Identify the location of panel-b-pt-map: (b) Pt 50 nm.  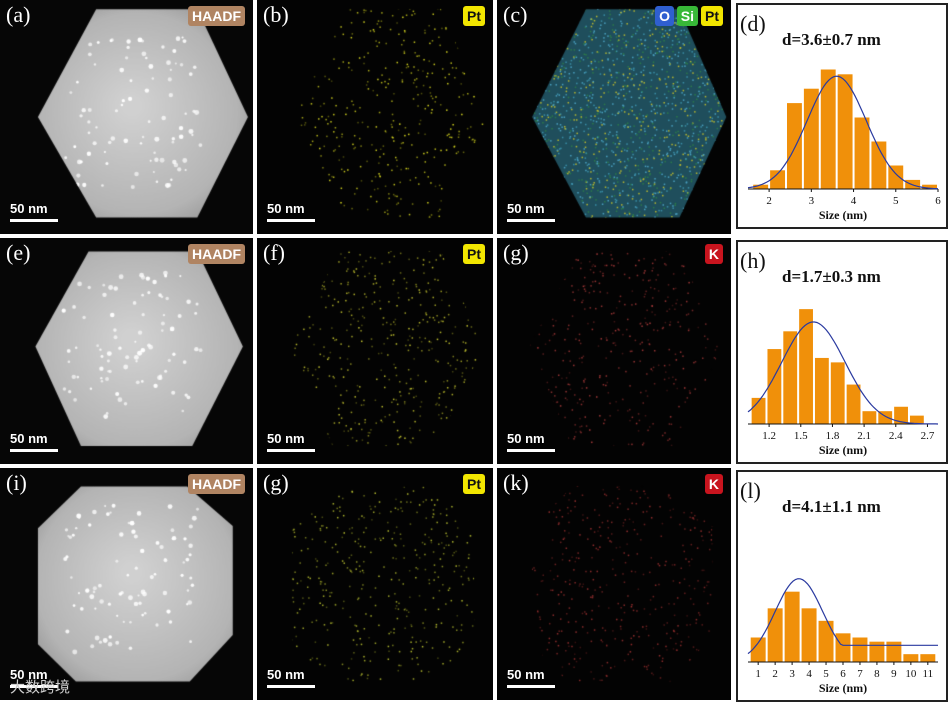
(375, 117).